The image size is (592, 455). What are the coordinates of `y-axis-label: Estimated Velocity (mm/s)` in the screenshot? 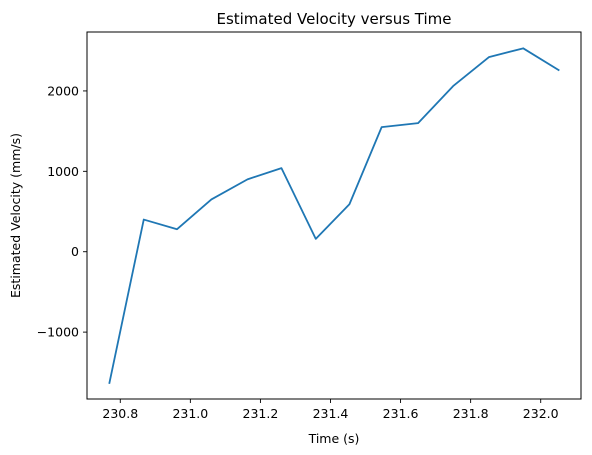 It's located at (15, 215).